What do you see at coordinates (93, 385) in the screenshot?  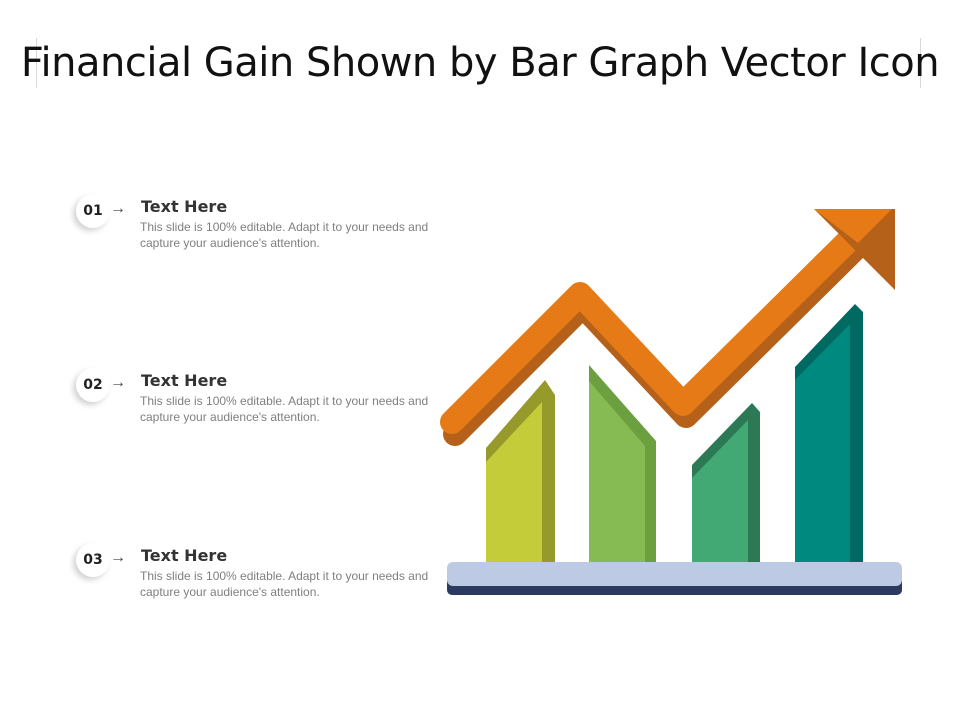 I see `step-number-badge: 02` at bounding box center [93, 385].